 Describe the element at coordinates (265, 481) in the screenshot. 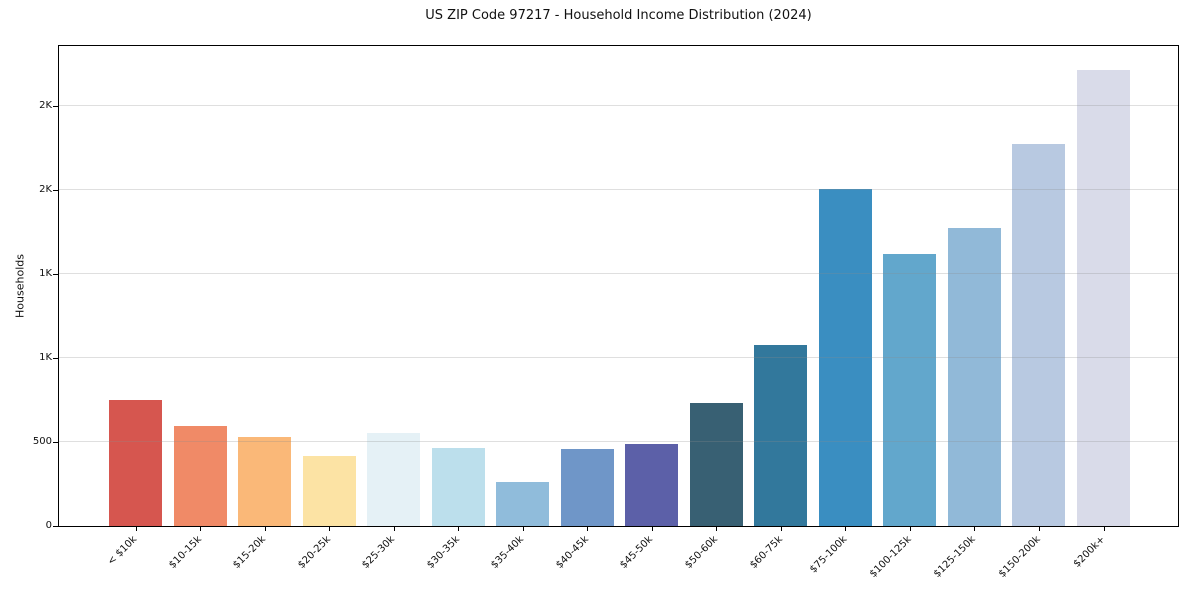

I see `bar-$15-20k` at that location.